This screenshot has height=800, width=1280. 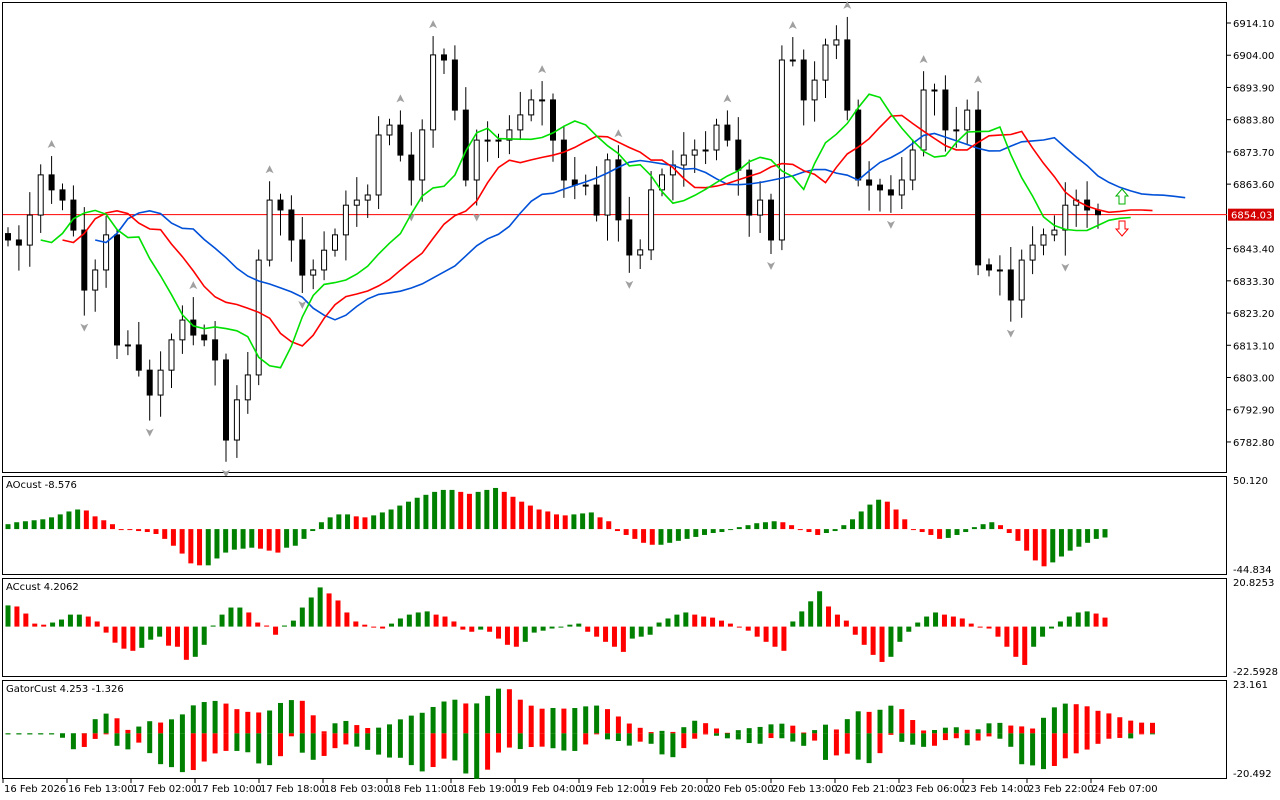 I want to click on price-tick-label: 6863.60, so click(x=1253, y=185).